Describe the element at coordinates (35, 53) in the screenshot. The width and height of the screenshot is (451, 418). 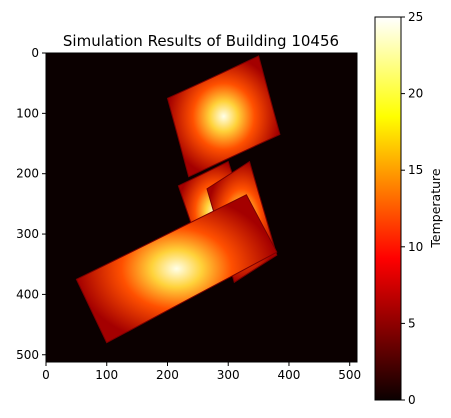
I see `y-tick-label: 0` at that location.